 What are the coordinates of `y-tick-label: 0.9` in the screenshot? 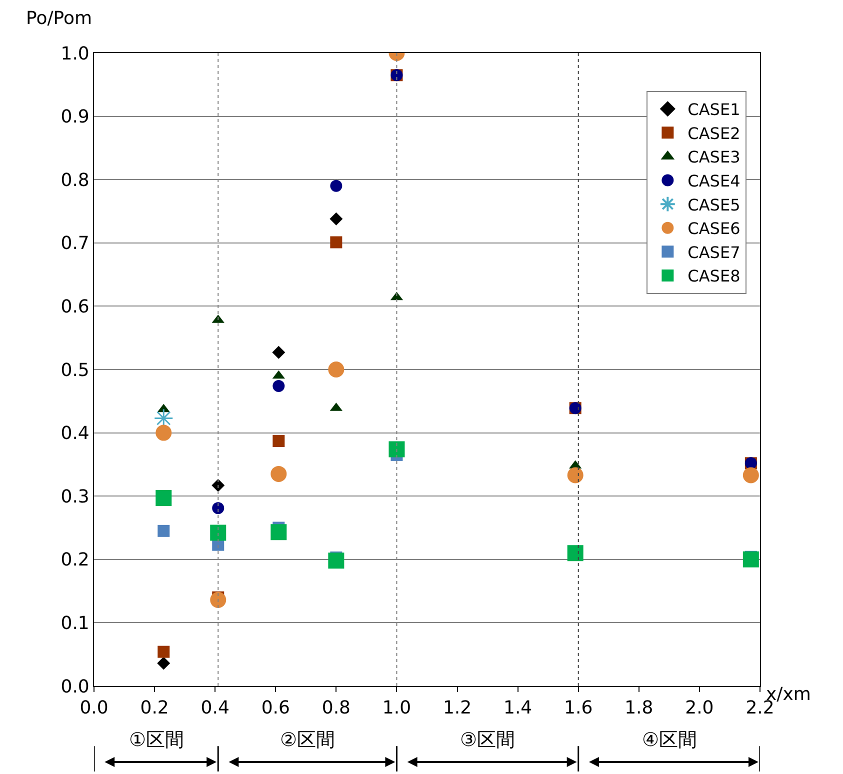 It's located at (75, 117).